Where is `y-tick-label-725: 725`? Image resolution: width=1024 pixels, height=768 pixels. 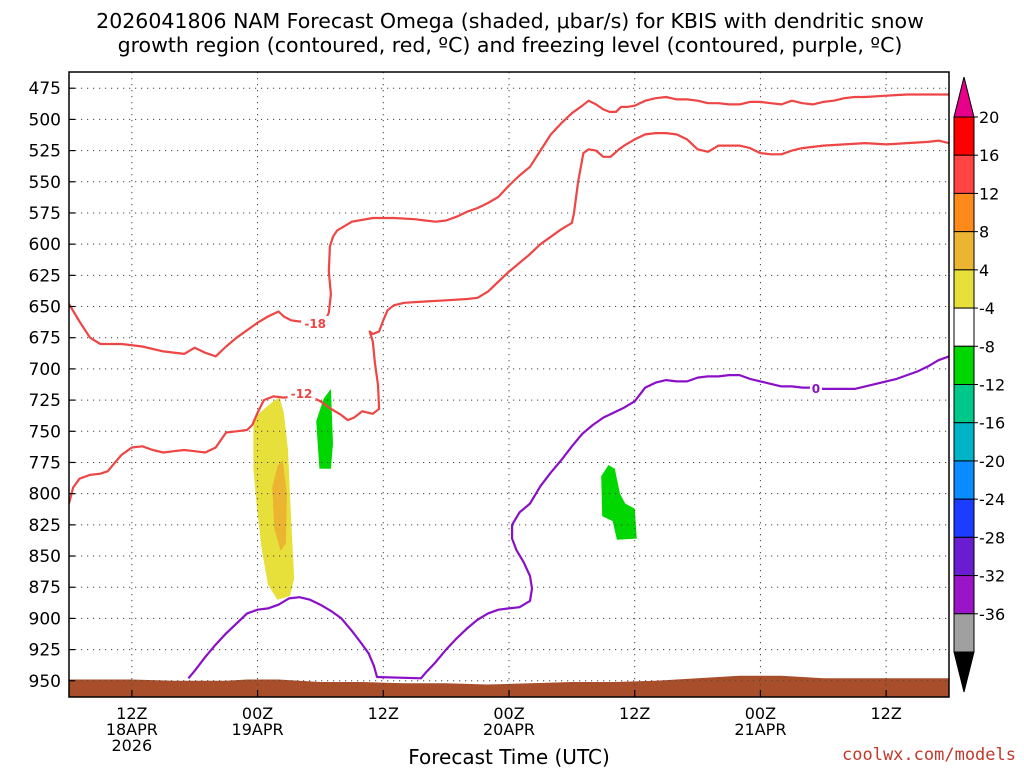
y-tick-label-725: 725 is located at coordinates (45, 401).